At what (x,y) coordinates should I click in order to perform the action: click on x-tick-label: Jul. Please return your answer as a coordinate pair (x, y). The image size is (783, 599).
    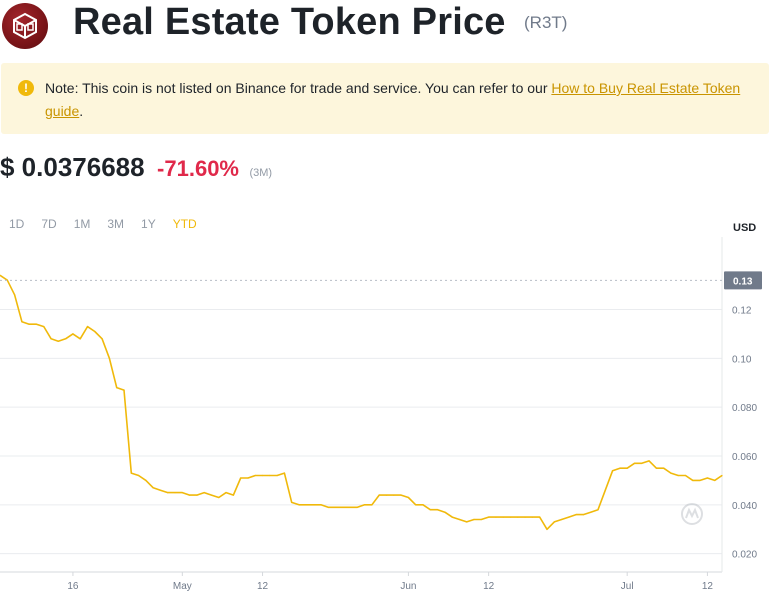
    Looking at the image, I should click on (627, 586).